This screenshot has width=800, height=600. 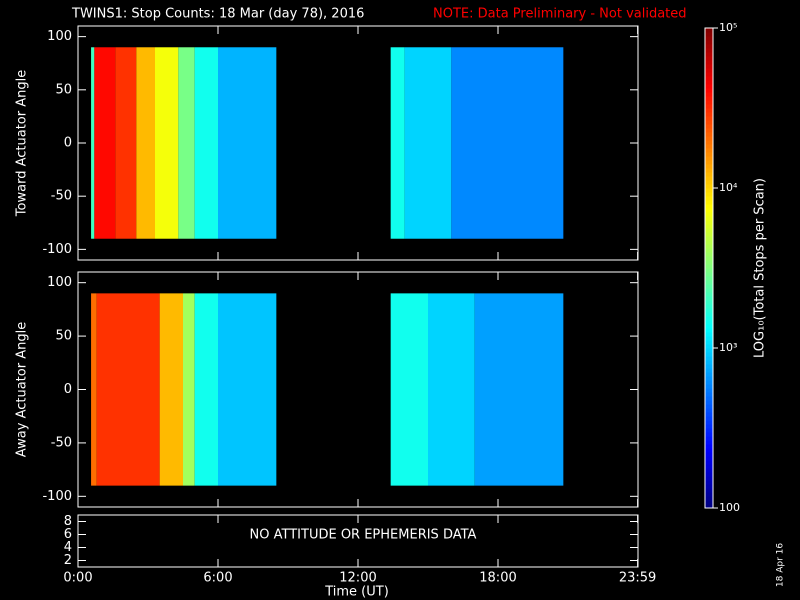 What do you see at coordinates (729, 507) in the screenshot?
I see `colorbar-tick-label: 100` at bounding box center [729, 507].